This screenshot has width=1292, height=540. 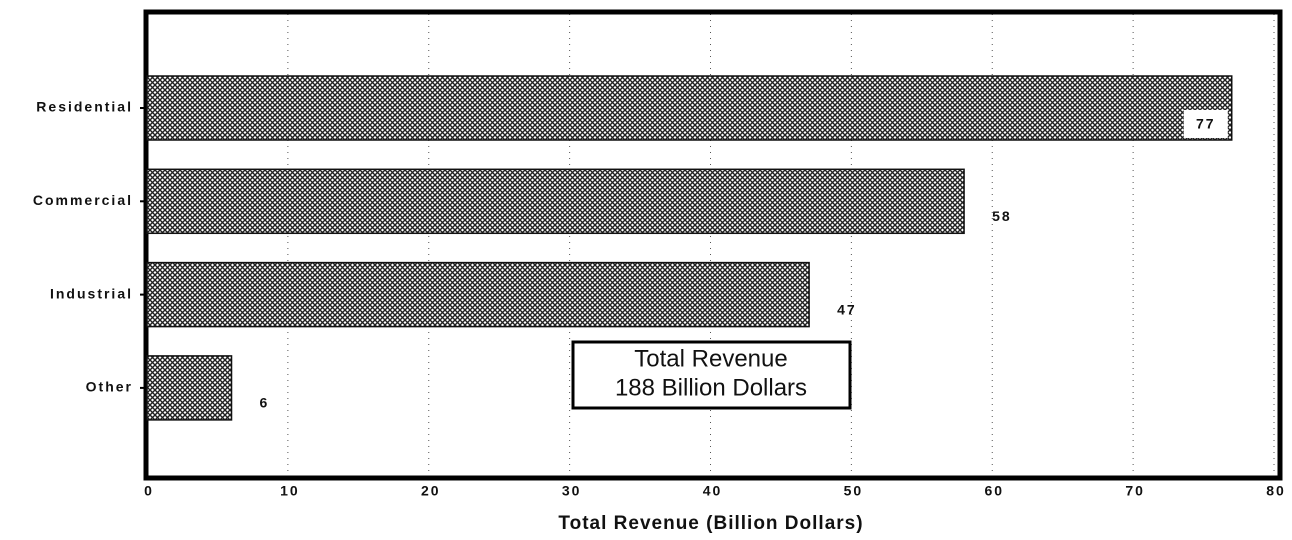 What do you see at coordinates (1002, 216) in the screenshot?
I see `value-label: 58` at bounding box center [1002, 216].